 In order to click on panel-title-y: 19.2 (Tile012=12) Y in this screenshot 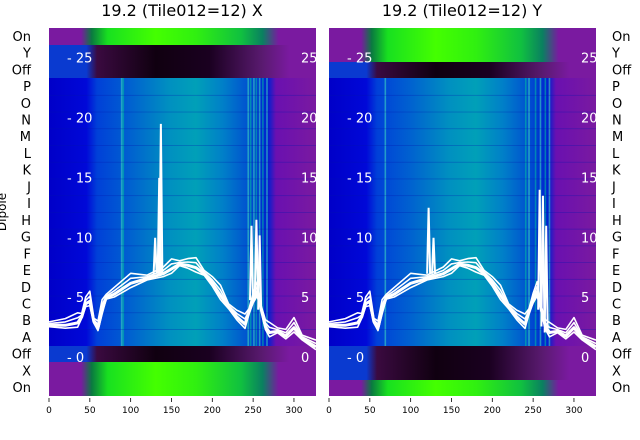, I will do `click(462, 10)`.